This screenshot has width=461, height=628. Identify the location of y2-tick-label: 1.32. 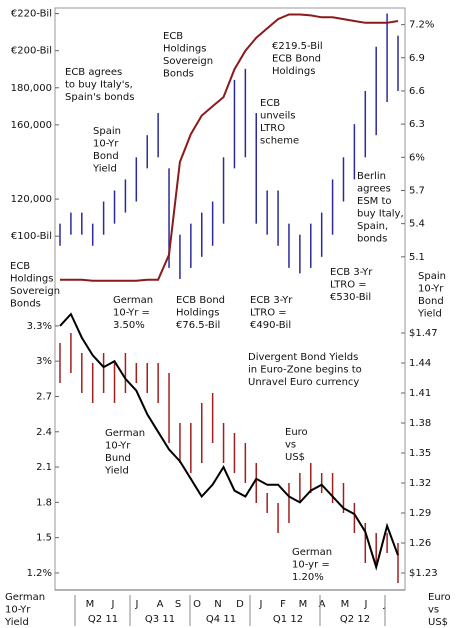
(420, 483).